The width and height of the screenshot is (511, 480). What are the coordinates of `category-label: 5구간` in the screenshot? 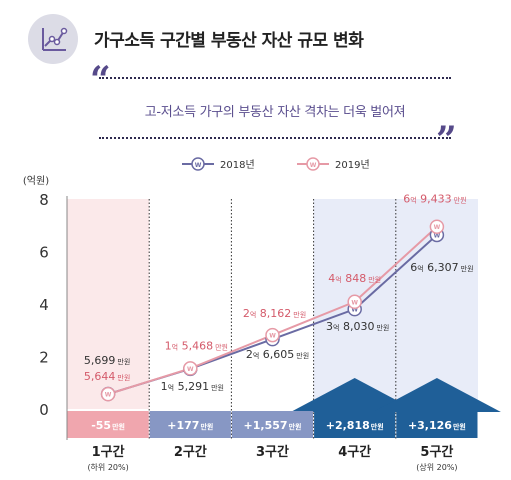 It's located at (436, 452).